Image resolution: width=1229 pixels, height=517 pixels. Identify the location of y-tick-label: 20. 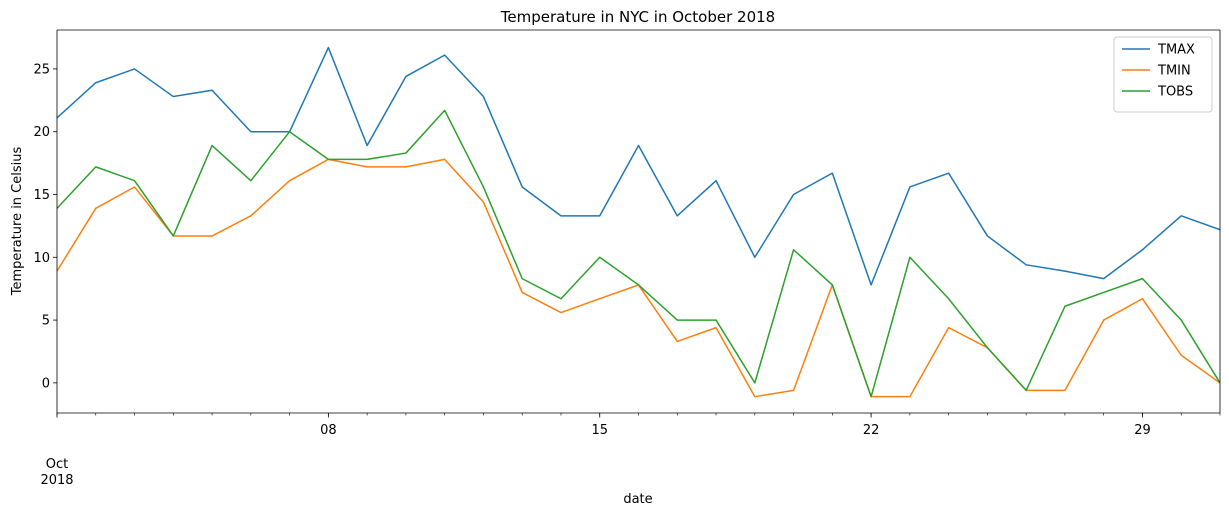
(41, 132).